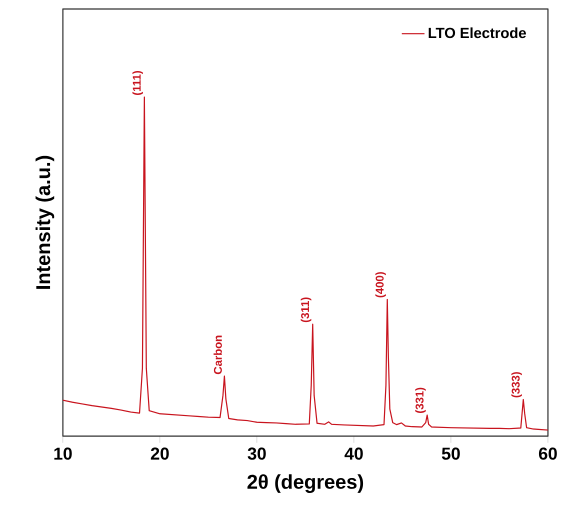 Image resolution: width=562 pixels, height=508 pixels. What do you see at coordinates (380, 285) in the screenshot?
I see `annotation: (400)` at bounding box center [380, 285].